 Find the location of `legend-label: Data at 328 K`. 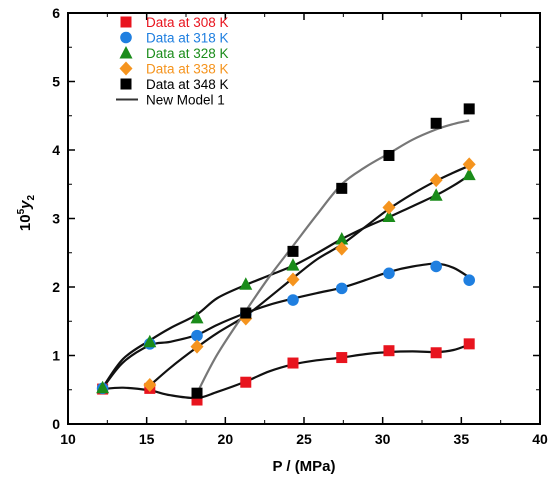

legend-label: Data at 328 K is located at coordinates (187, 53).